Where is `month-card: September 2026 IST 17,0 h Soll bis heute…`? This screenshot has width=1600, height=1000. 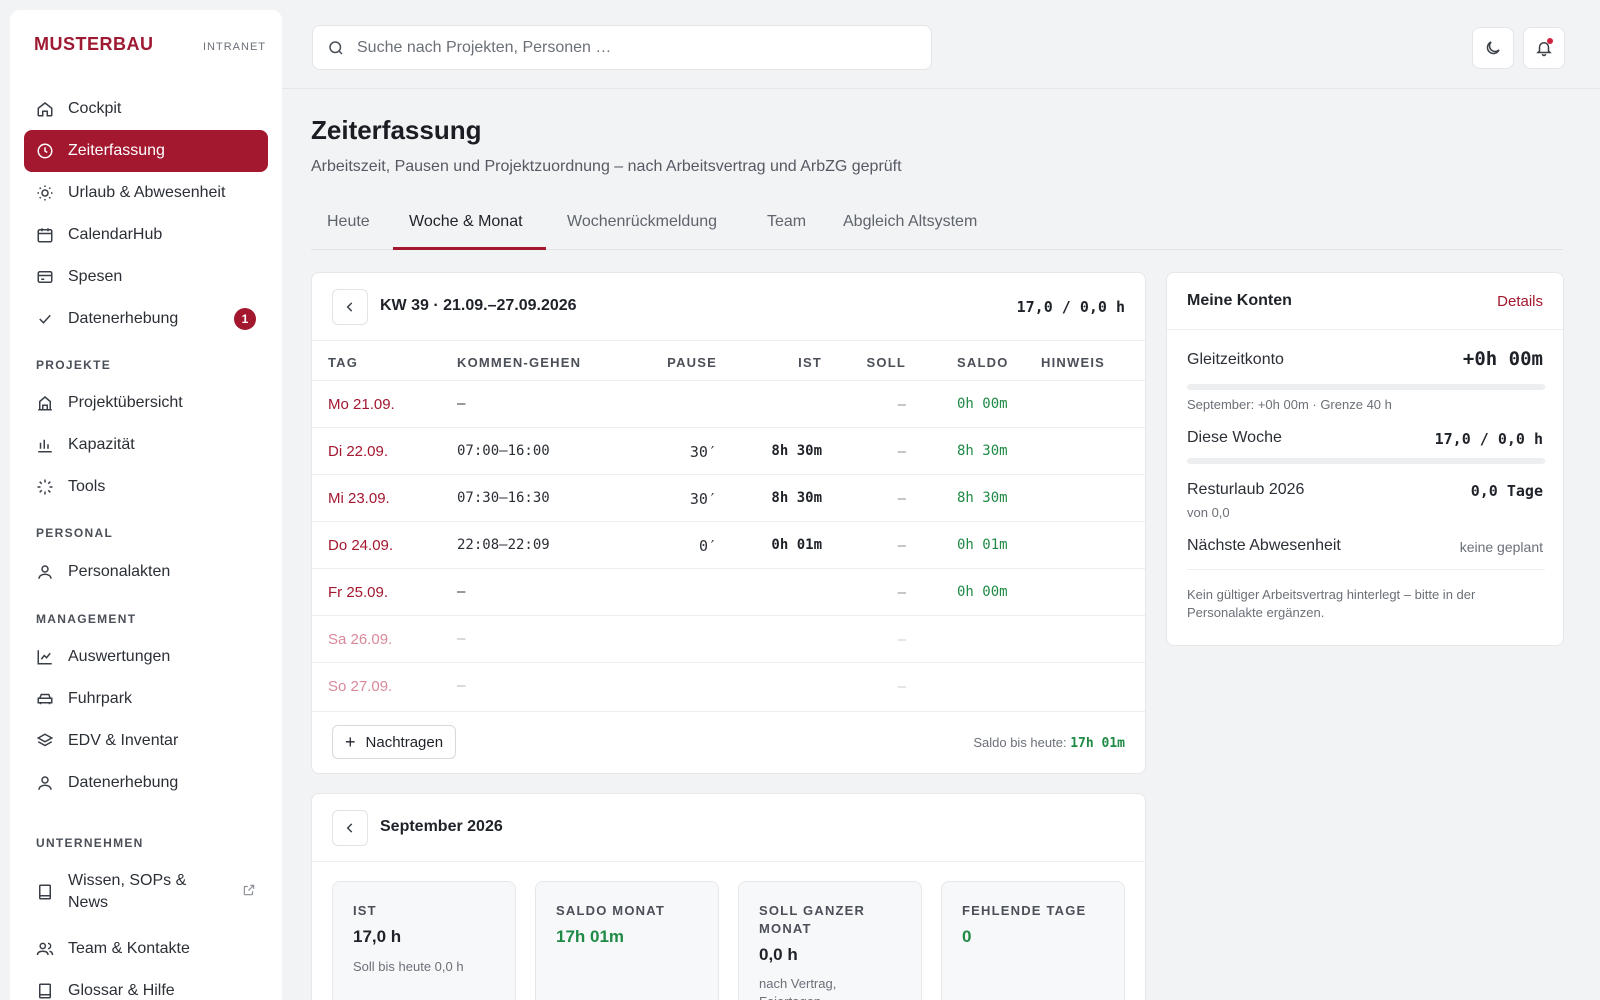 month-card: September 2026 IST 17,0 h Soll bis heute… is located at coordinates (728, 896).